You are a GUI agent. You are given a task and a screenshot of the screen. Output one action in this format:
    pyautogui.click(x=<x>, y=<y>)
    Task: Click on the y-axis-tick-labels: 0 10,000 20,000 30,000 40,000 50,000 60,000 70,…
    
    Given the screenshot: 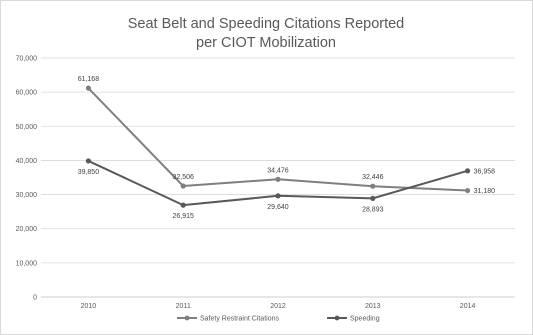 What is the action you would take?
    pyautogui.click(x=27, y=179)
    